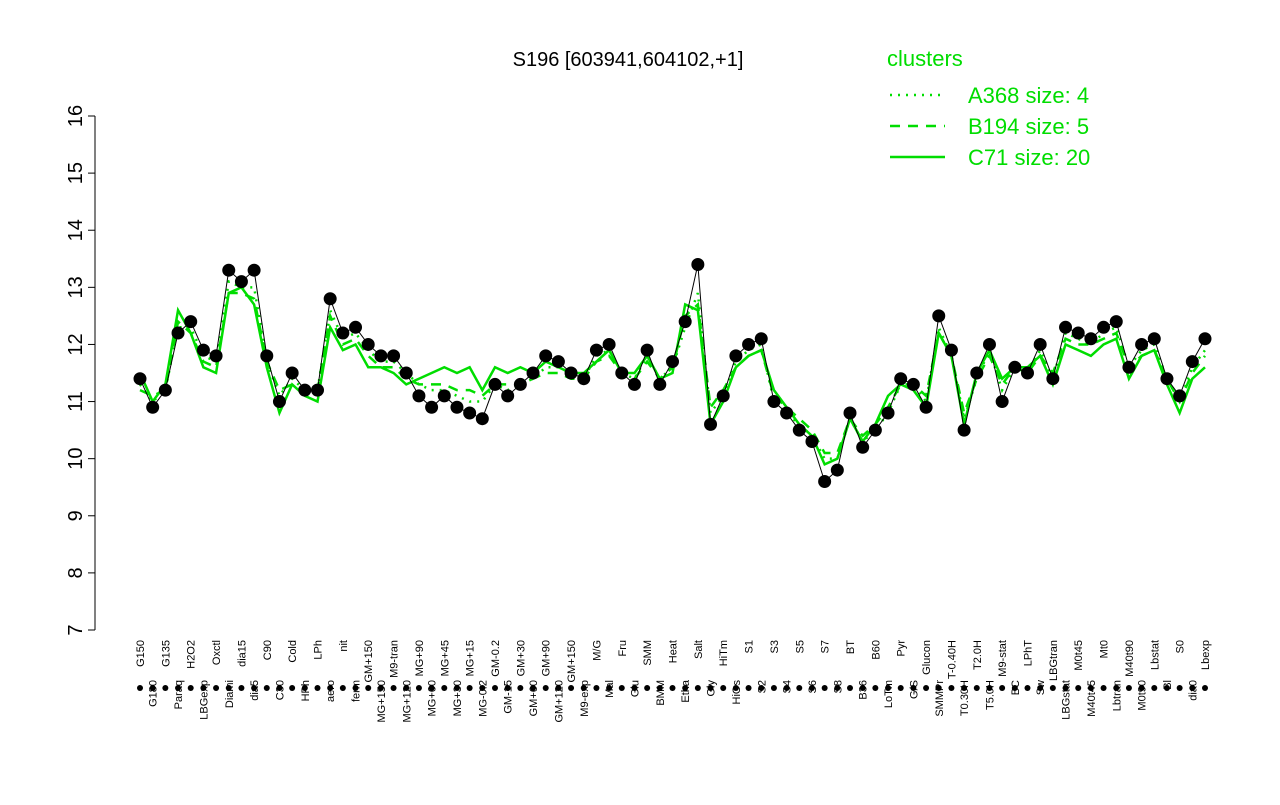 This screenshot has height=805, width=1280. Describe the element at coordinates (925, 58) in the screenshot. I see `legend-title: clusters` at that location.